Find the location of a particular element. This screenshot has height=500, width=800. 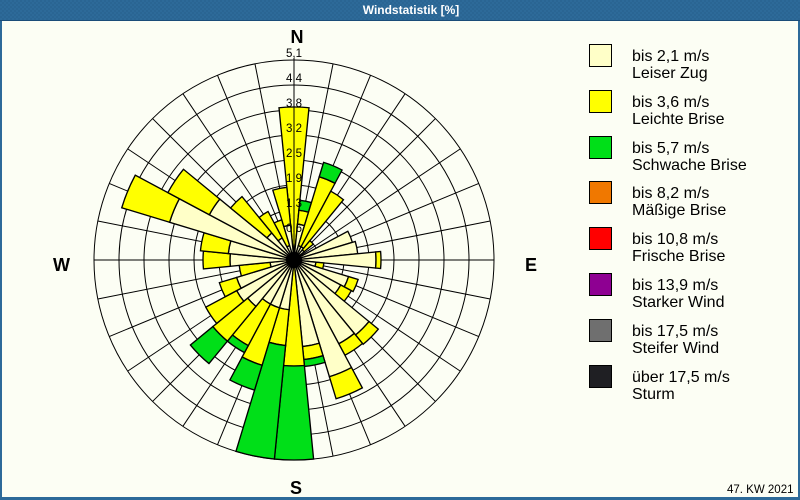

svg-text: 4,4 is located at coordinates (294, 79).